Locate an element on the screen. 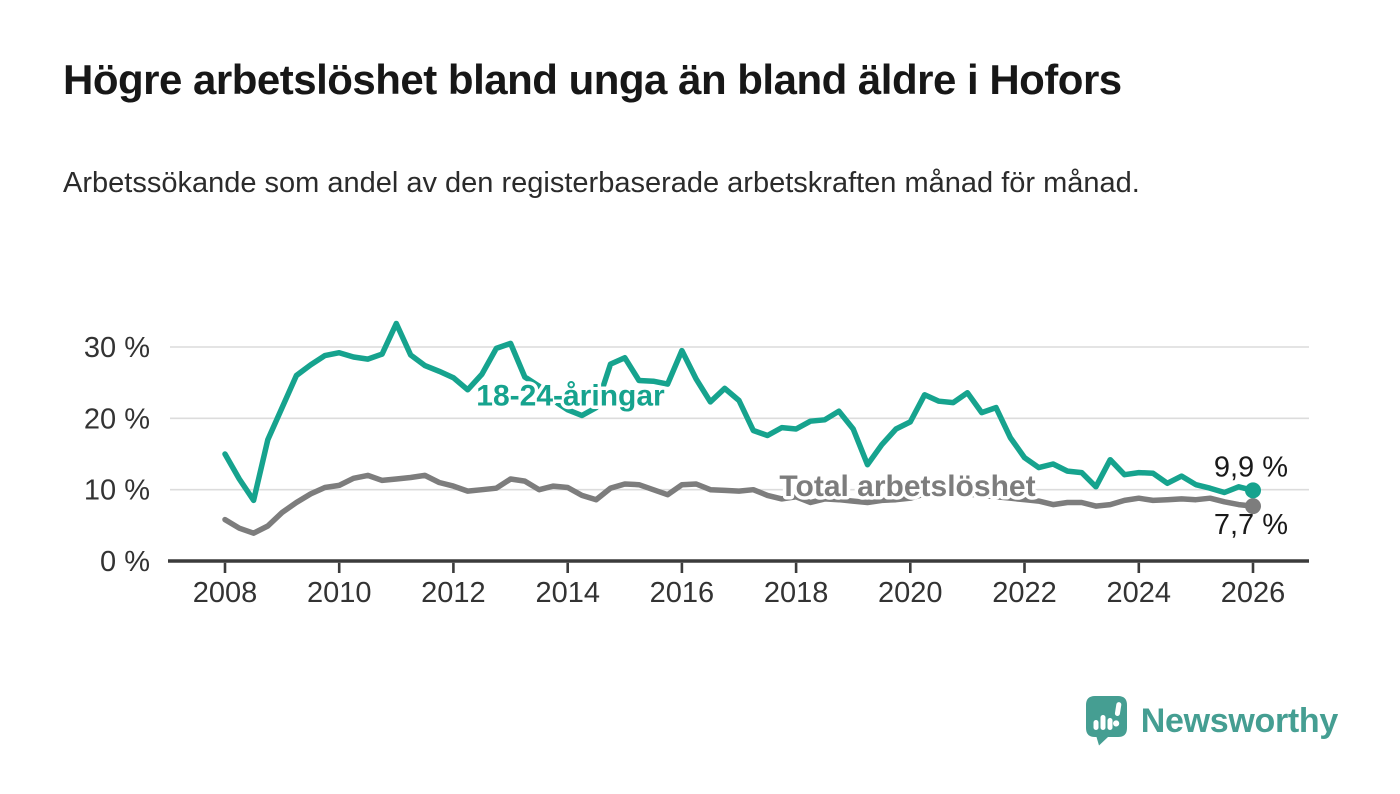 This screenshot has width=1400, height=794. logo-exclamation is located at coordinates (1117, 714).